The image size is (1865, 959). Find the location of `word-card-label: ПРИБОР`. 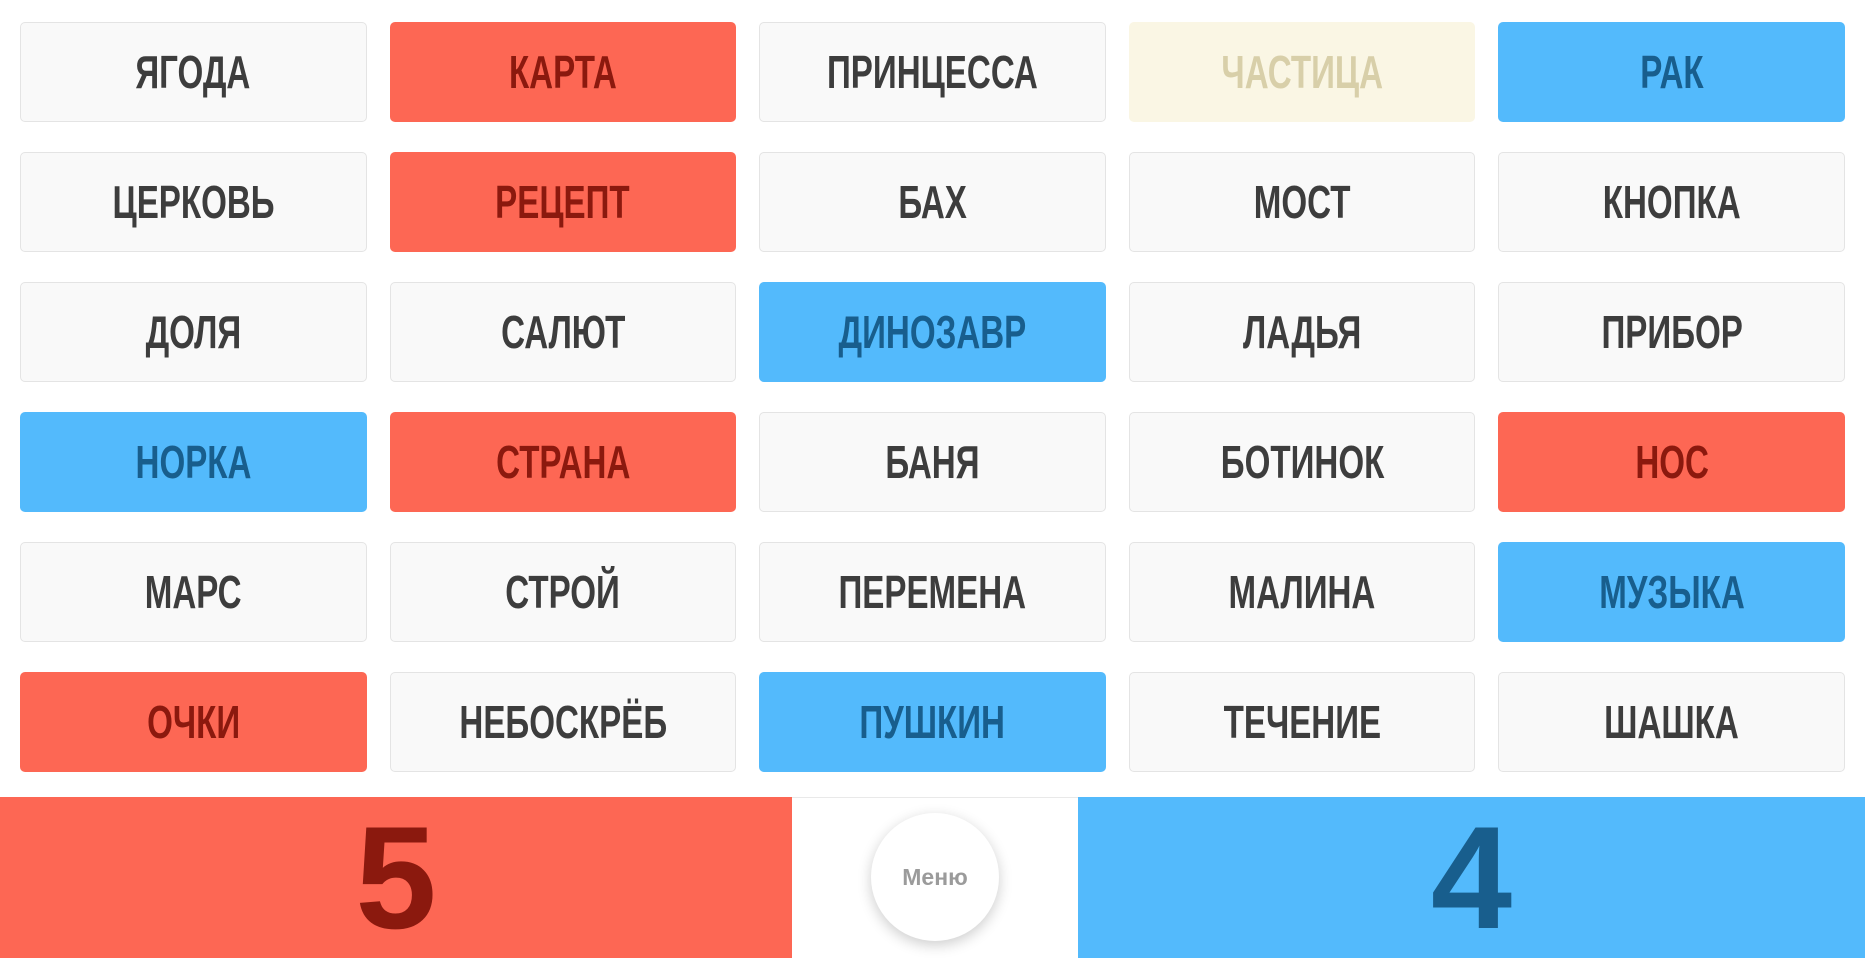

word-card-label: ПРИБОР is located at coordinates (1672, 332).